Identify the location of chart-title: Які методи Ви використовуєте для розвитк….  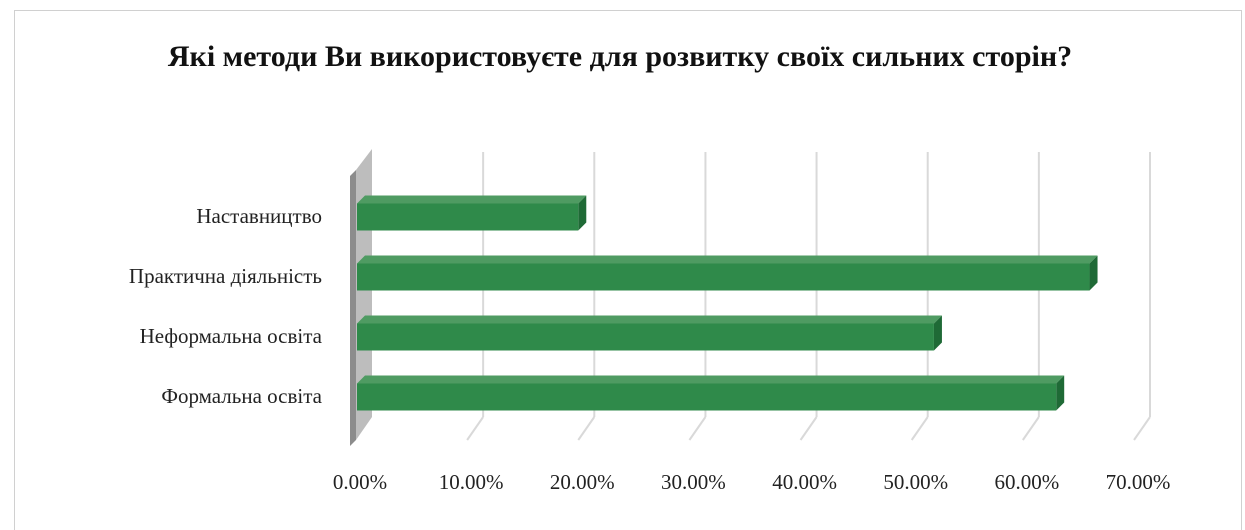
(620, 56).